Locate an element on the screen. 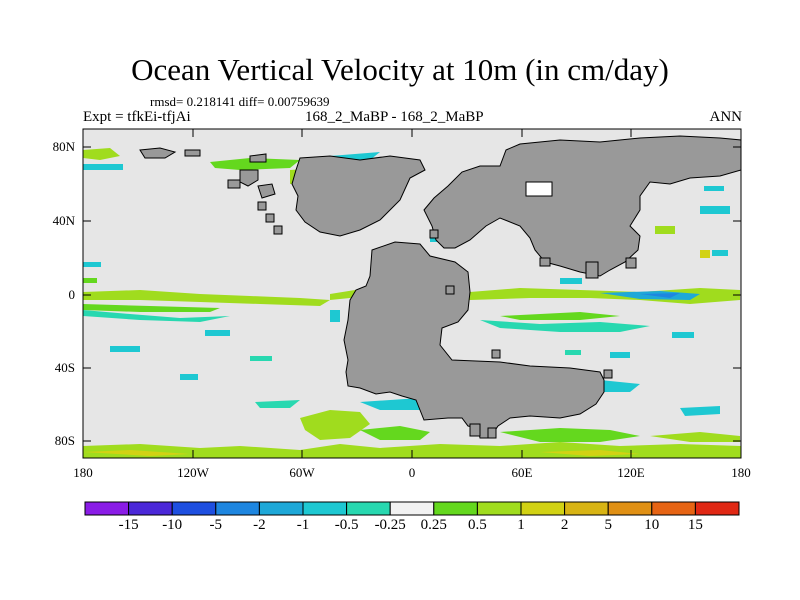 This screenshot has height=600, width=800. land-americas is located at coordinates (474, 340).